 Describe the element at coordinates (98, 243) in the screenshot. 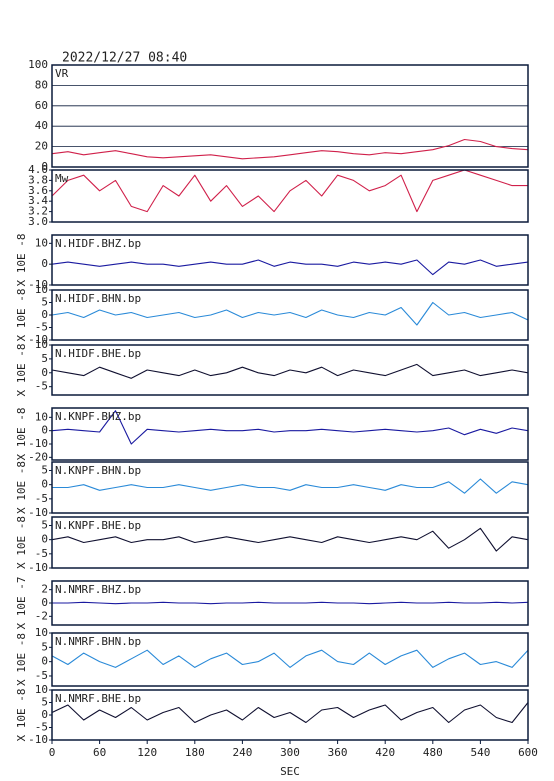

I see `panel-label: N.HIDF.BHZ.bp` at that location.